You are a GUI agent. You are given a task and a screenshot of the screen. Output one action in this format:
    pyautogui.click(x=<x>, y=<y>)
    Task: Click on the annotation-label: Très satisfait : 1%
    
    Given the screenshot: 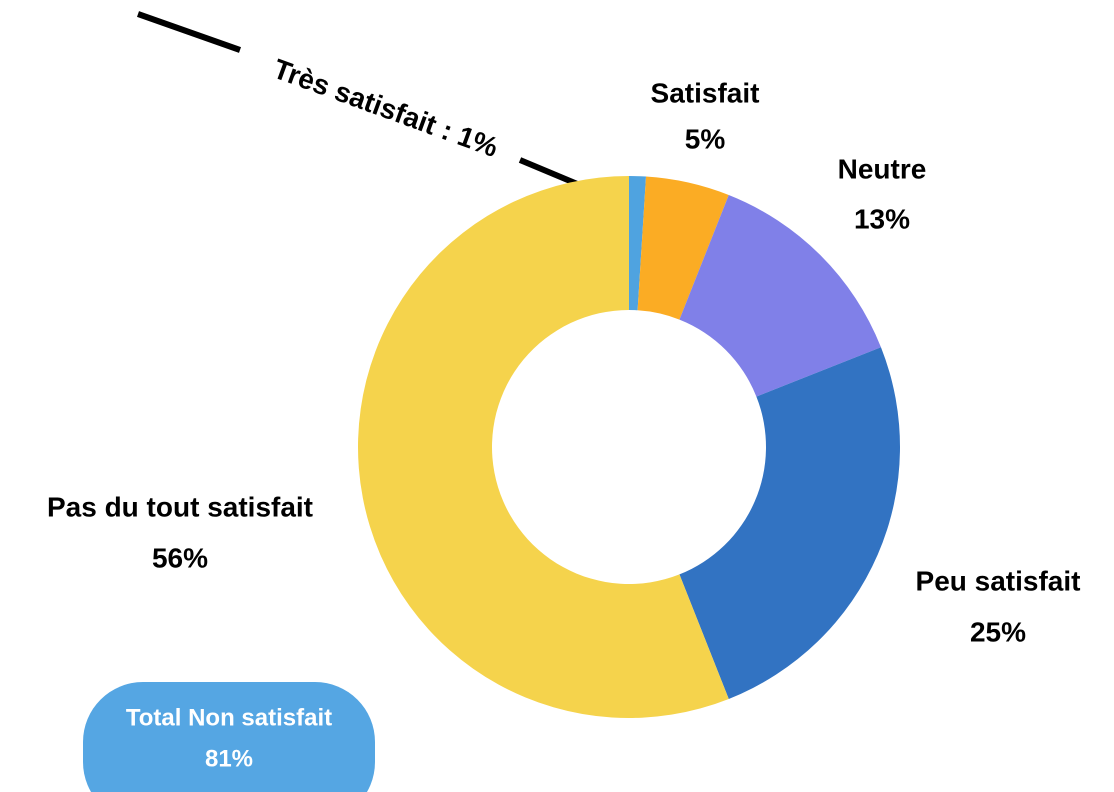 What is the action you would take?
    pyautogui.click(x=385, y=108)
    